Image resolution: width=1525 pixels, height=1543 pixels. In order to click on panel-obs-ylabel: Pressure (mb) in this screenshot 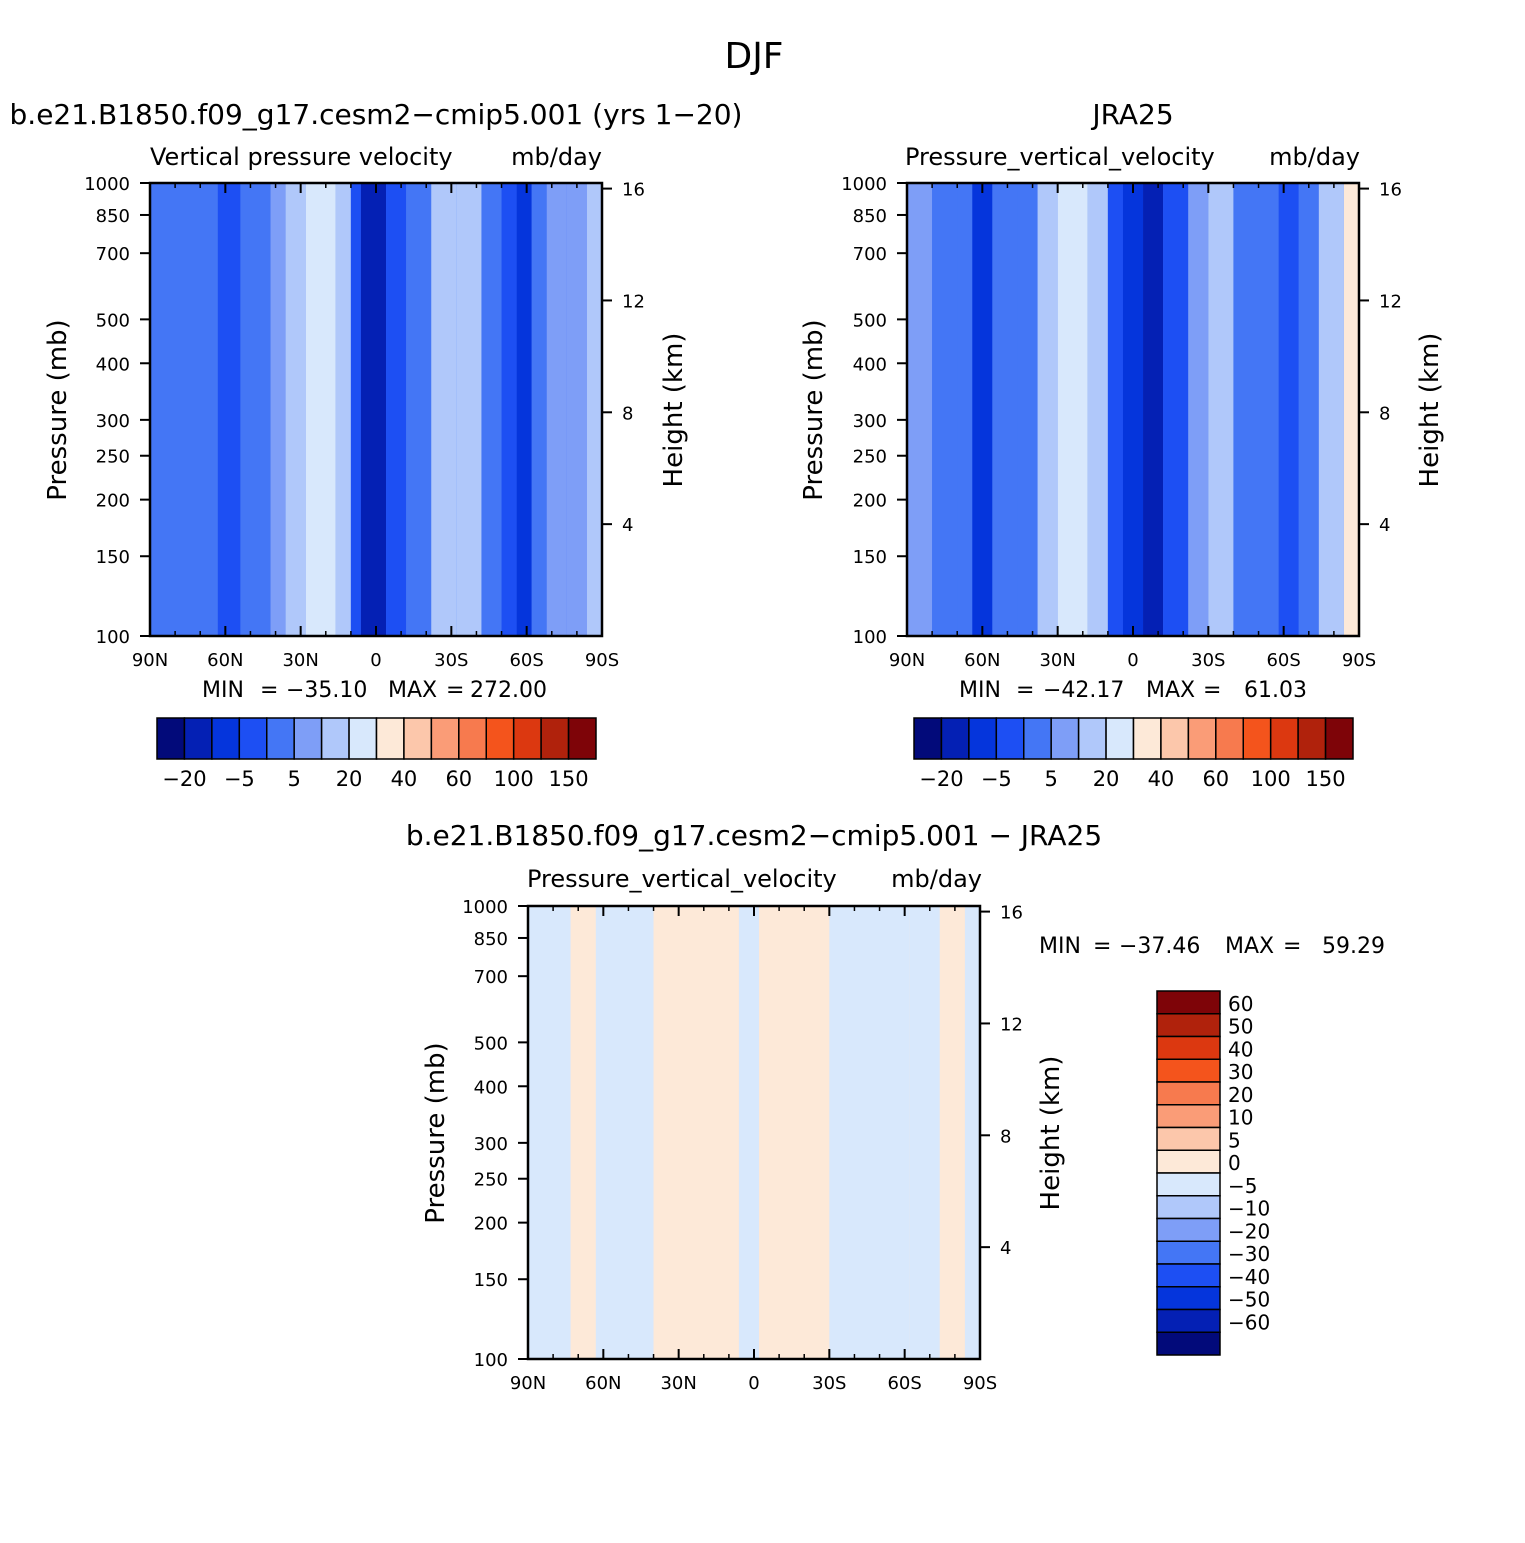, I will do `click(814, 409)`.